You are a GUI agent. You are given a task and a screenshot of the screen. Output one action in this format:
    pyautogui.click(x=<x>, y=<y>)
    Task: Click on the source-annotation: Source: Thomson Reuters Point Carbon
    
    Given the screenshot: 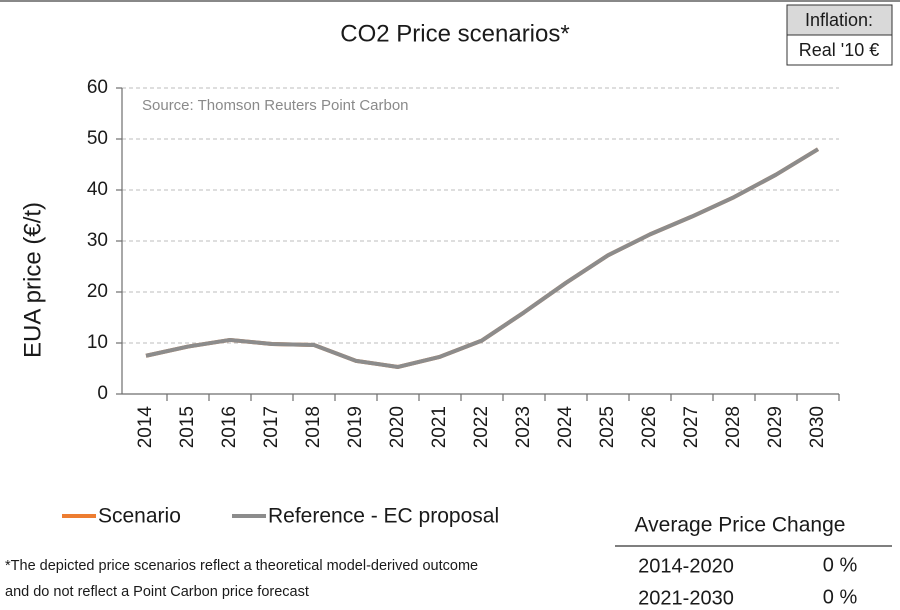 What is the action you would take?
    pyautogui.click(x=275, y=105)
    